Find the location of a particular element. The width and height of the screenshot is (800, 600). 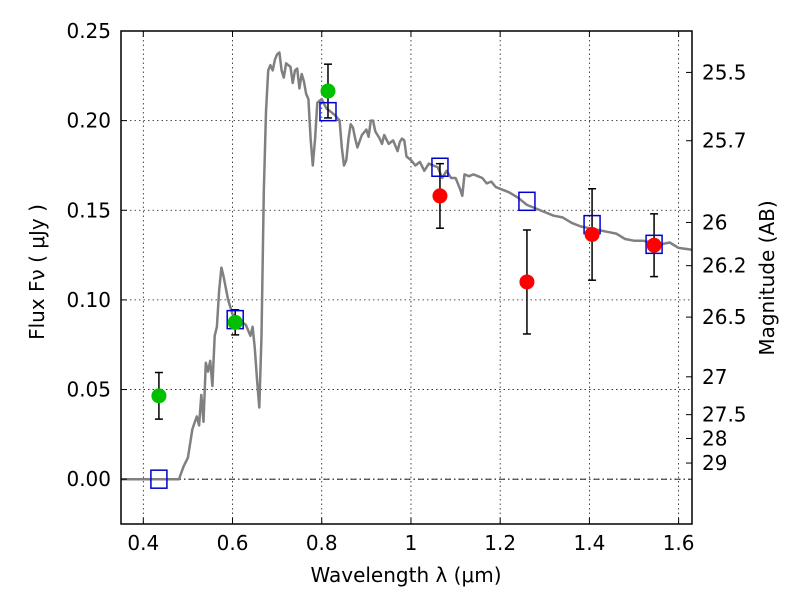

x-tick-label: 0.4 is located at coordinates (143, 543).